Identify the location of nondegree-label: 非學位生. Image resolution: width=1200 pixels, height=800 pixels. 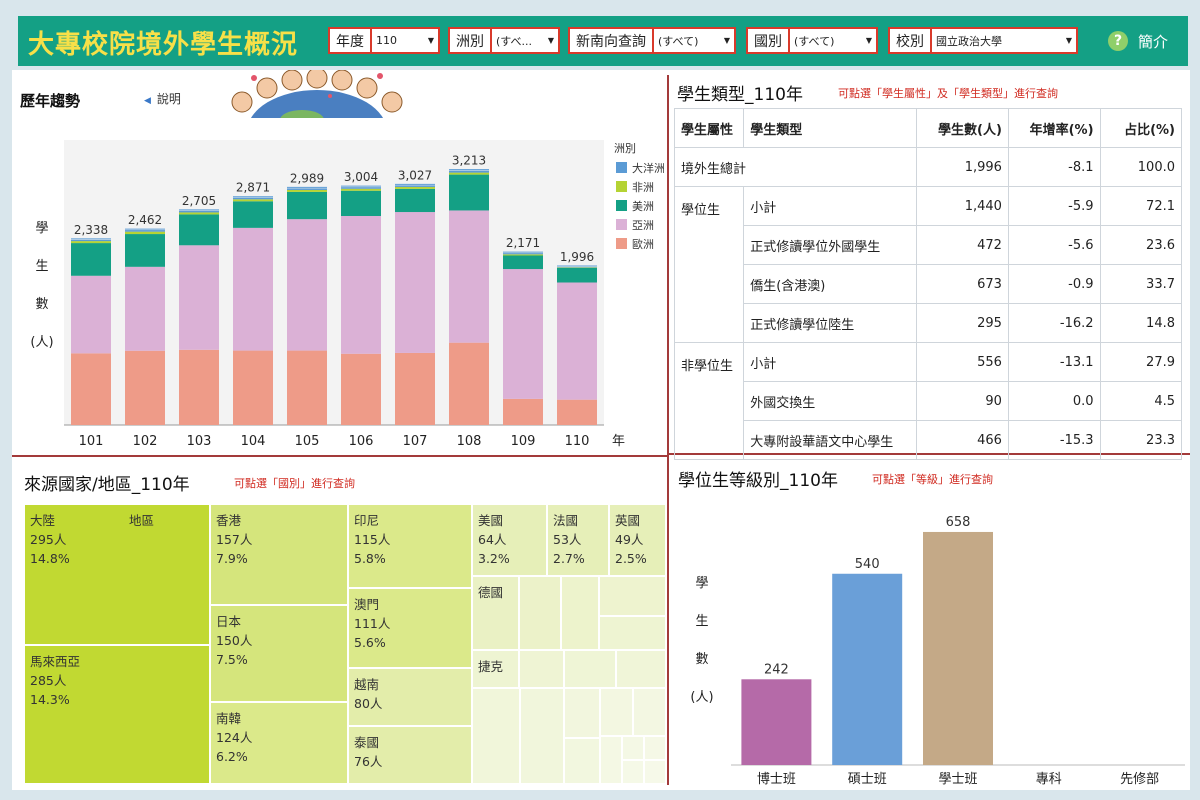
(709, 401).